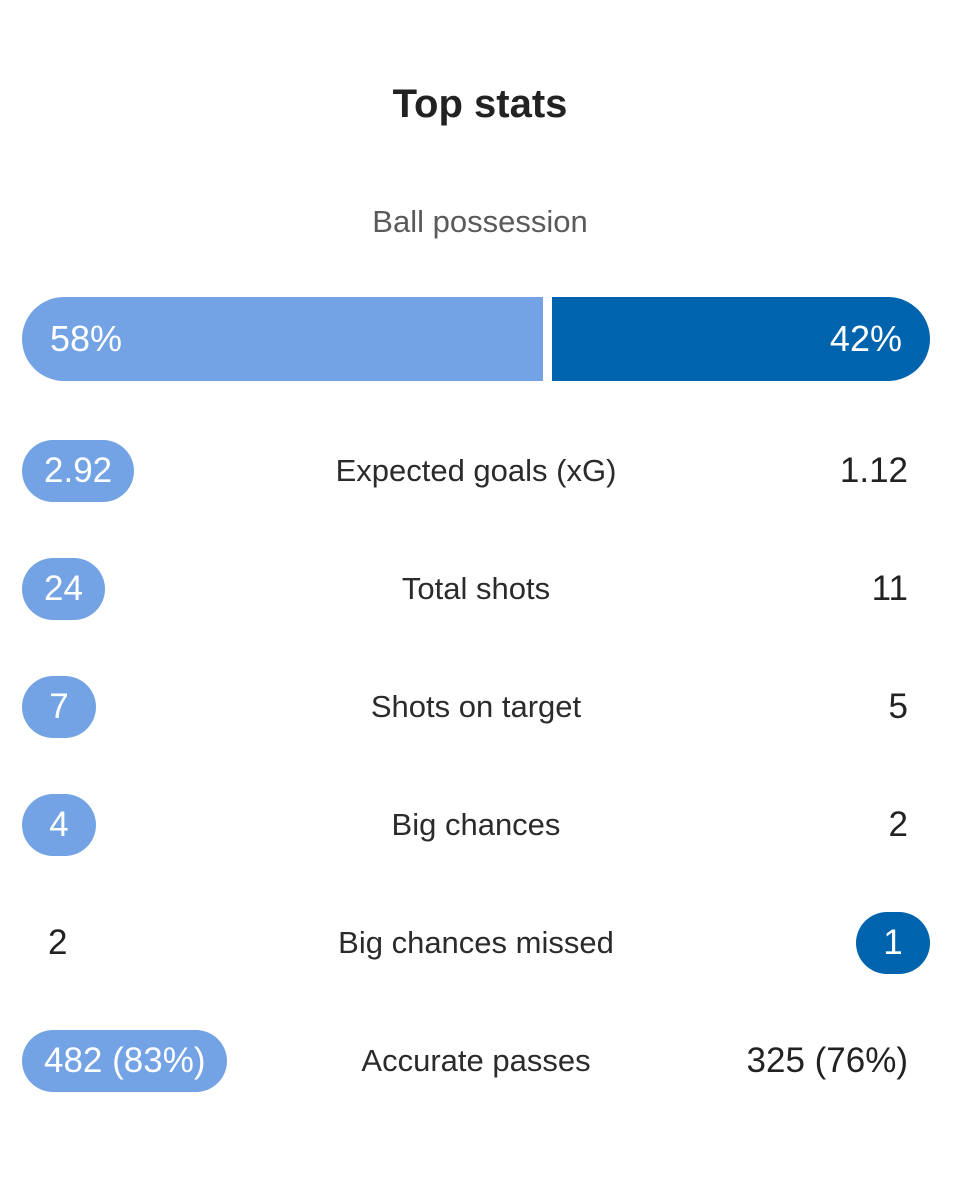  I want to click on stat-row-shots-on-target: Shots on target 7 5, so click(476, 707).